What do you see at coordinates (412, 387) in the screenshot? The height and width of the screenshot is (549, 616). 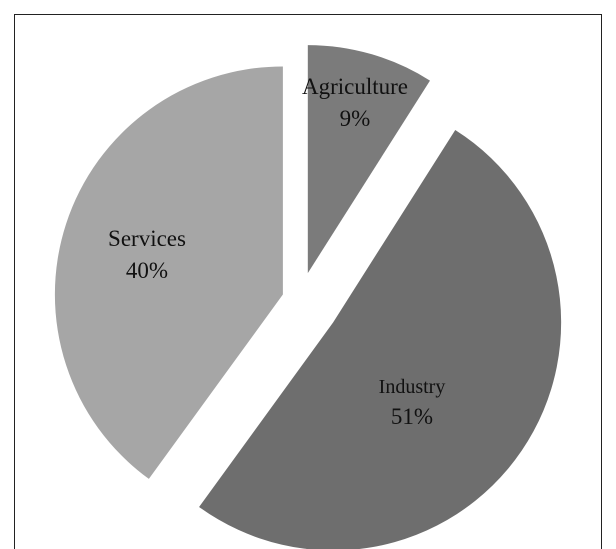 I see `industry-name-label: Industry` at bounding box center [412, 387].